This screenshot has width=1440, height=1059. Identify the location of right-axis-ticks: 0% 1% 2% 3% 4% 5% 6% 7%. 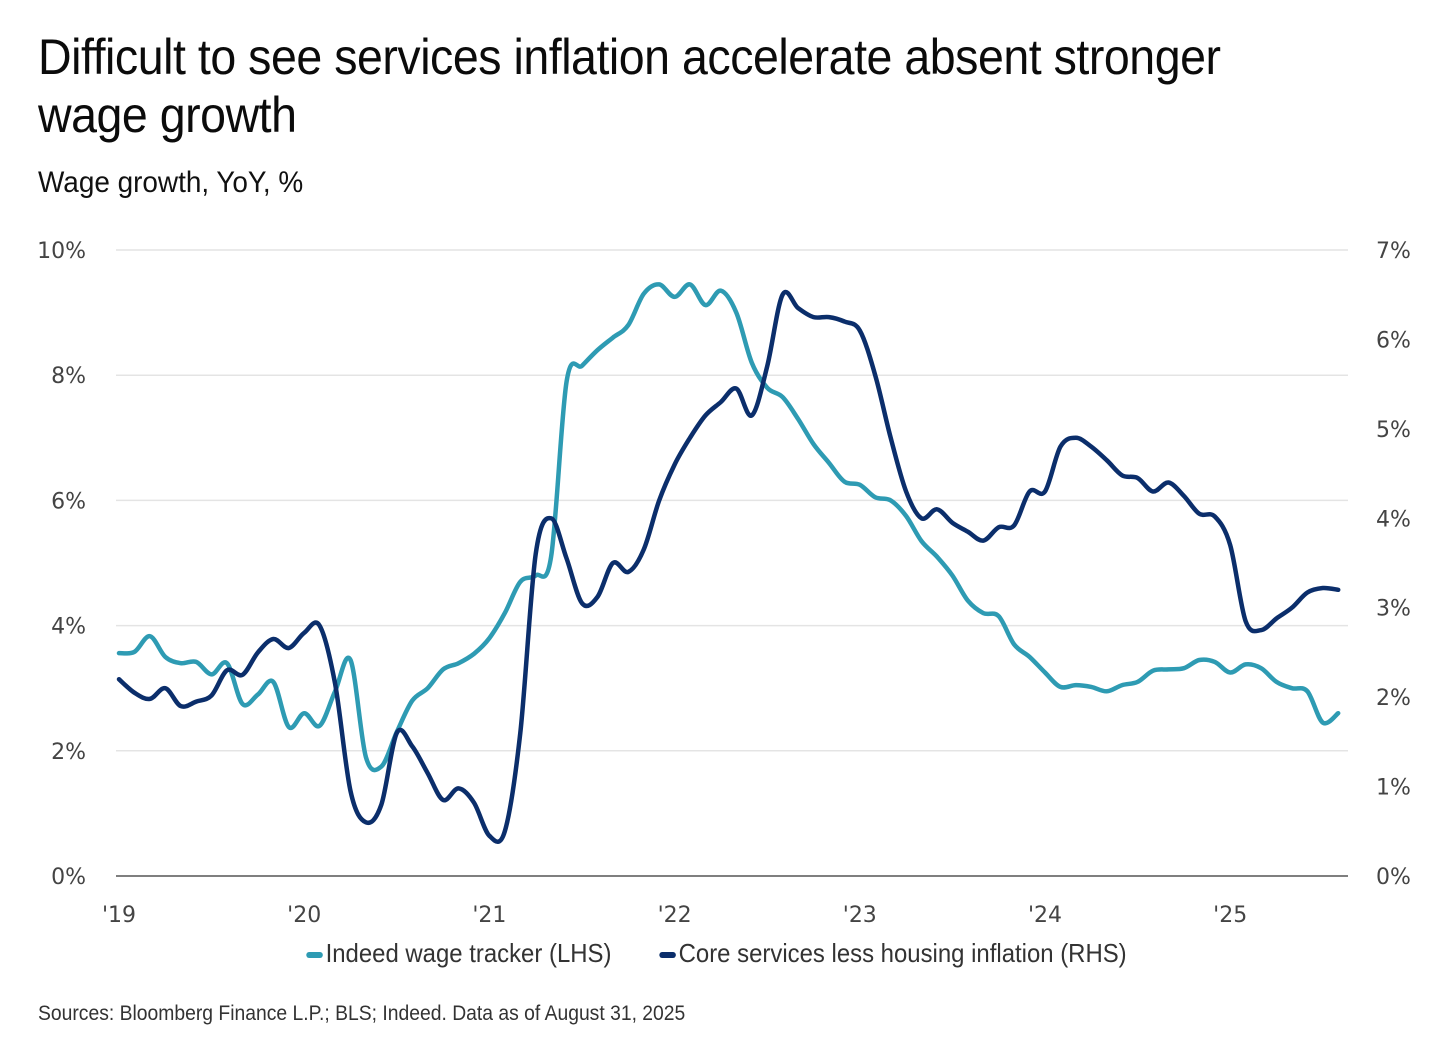
(1393, 564).